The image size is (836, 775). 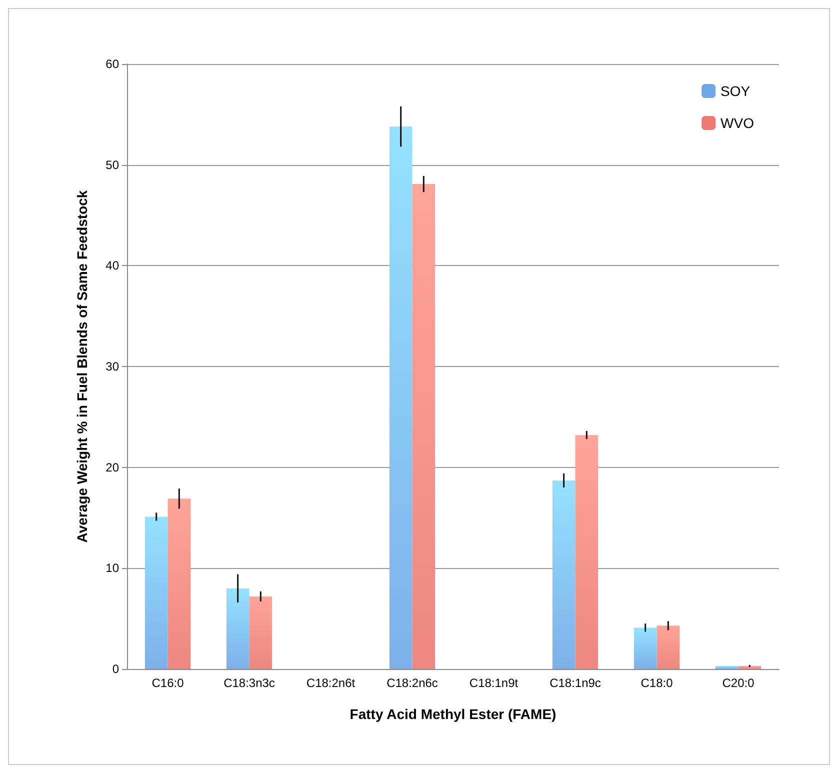 I want to click on x-tick-label: C18:2n6t, so click(x=331, y=683).